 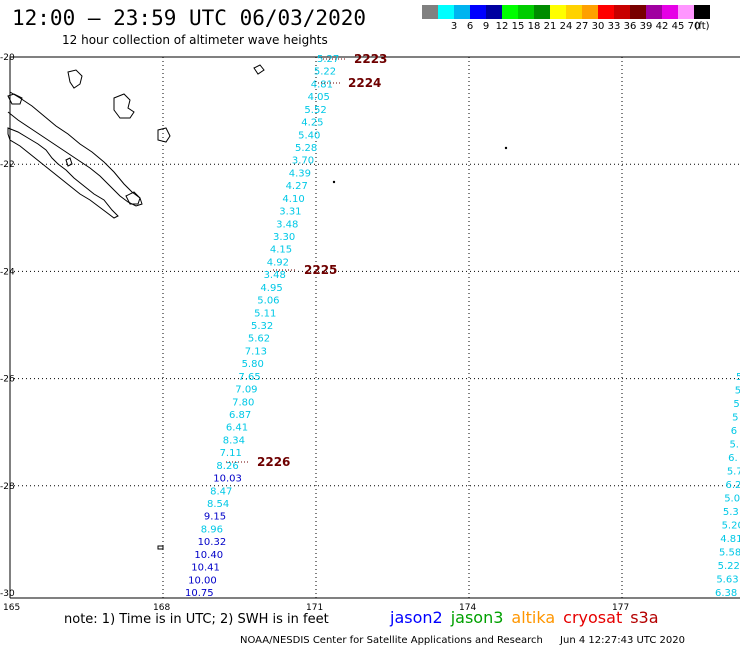 I want to click on satellite-legend: jason2 jason3 altika cryosat s3a, so click(x=528, y=617).